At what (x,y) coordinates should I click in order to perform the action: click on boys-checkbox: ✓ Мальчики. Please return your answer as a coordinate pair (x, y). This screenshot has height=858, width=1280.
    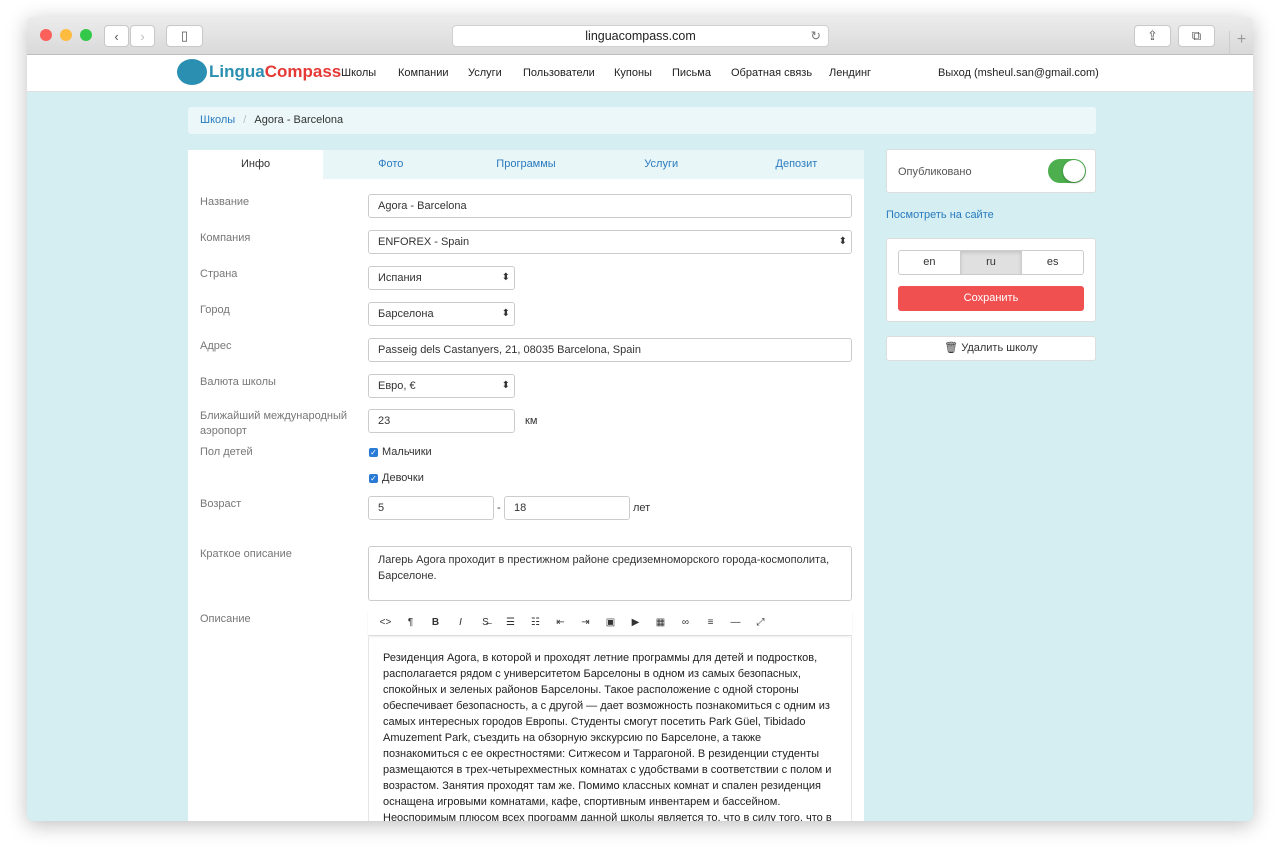
    Looking at the image, I should click on (400, 452).